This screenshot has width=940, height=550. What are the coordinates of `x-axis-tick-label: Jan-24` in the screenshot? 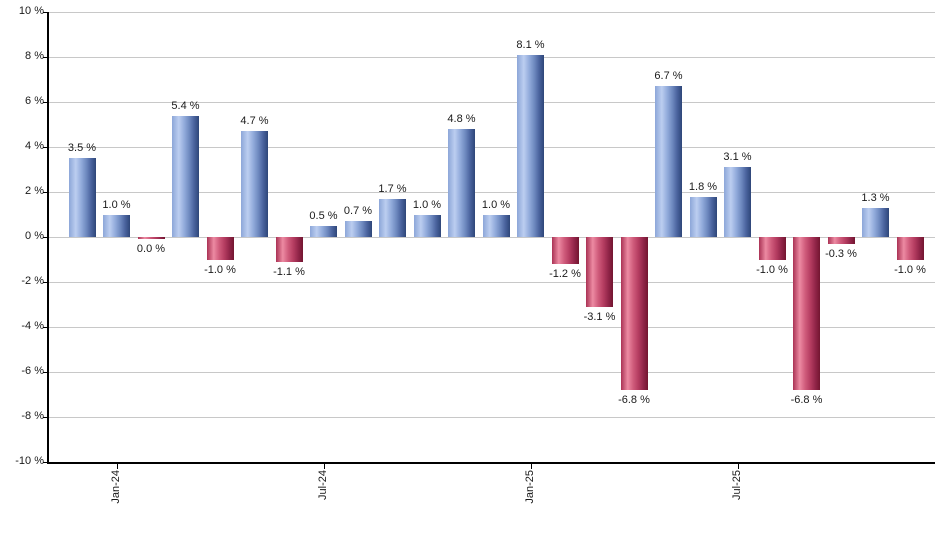 It's located at (115, 487).